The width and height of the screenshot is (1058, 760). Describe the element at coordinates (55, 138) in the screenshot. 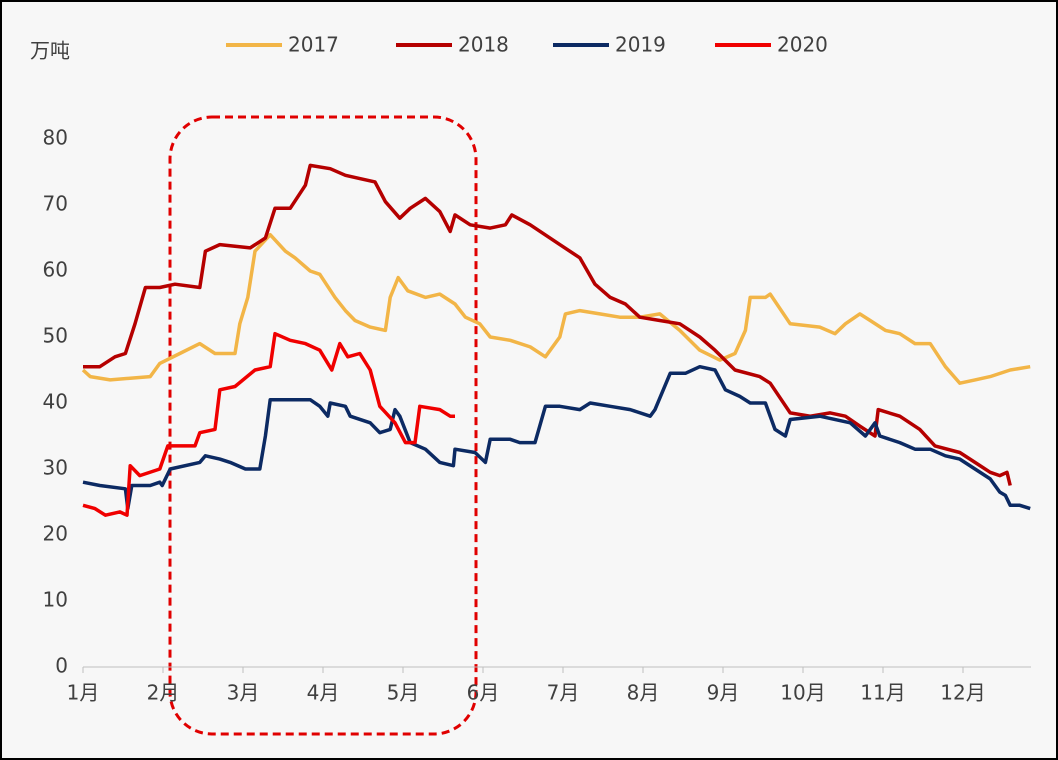

I see `y-tick-label: 80` at that location.